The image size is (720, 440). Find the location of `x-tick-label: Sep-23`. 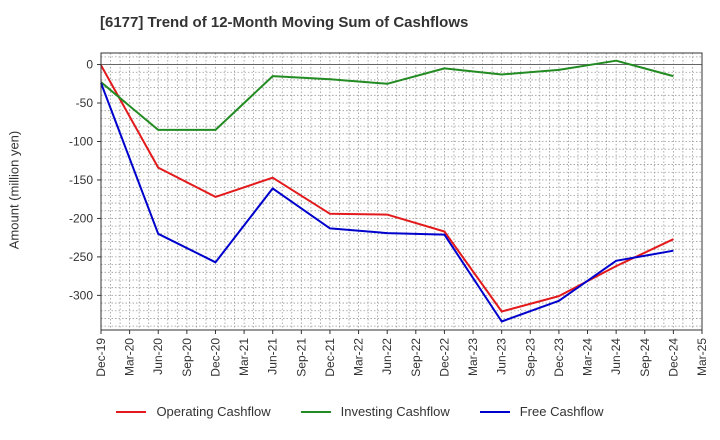

x-tick-label: Sep-23 is located at coordinates (530, 357).